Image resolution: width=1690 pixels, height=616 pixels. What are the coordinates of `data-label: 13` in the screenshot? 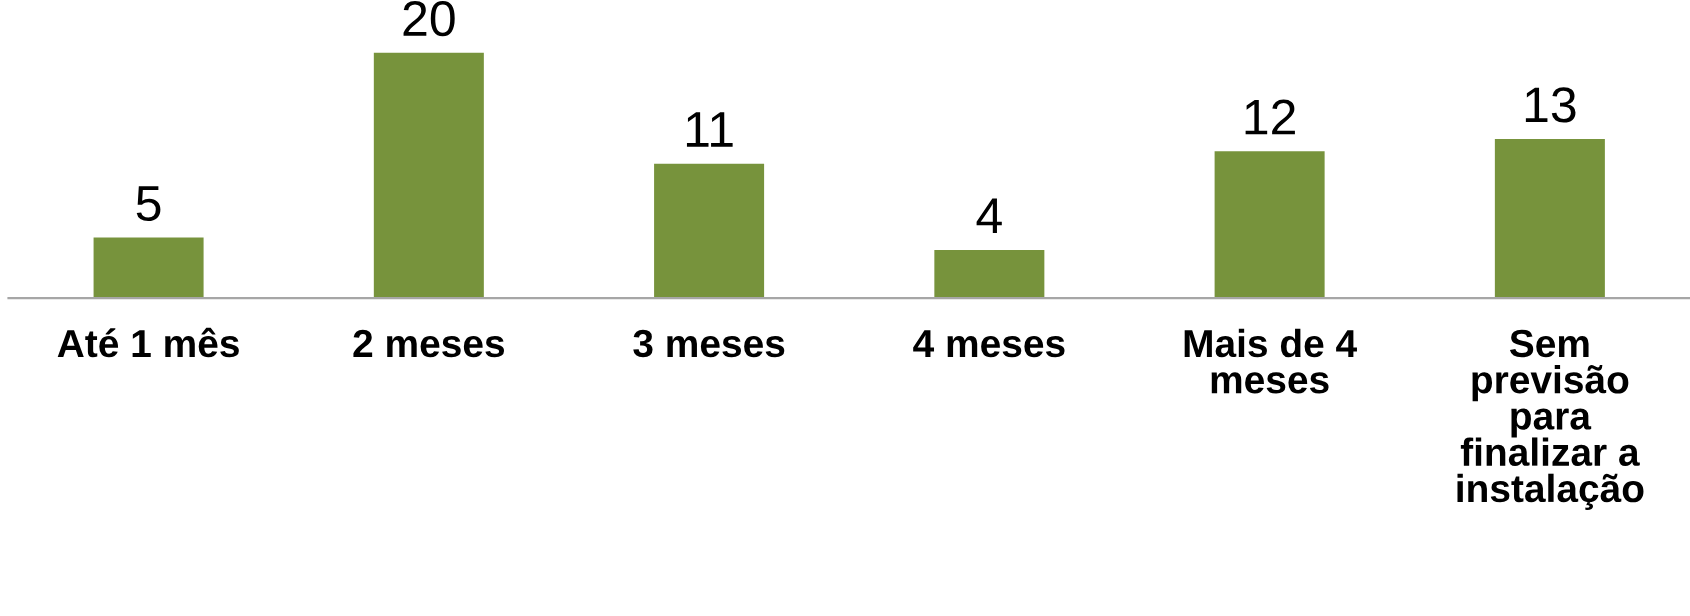 It's located at (1550, 105).